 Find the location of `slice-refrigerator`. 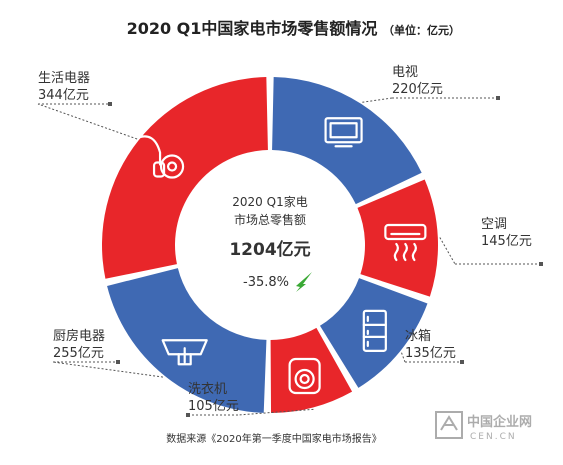

slice-refrigerator is located at coordinates (373, 333).